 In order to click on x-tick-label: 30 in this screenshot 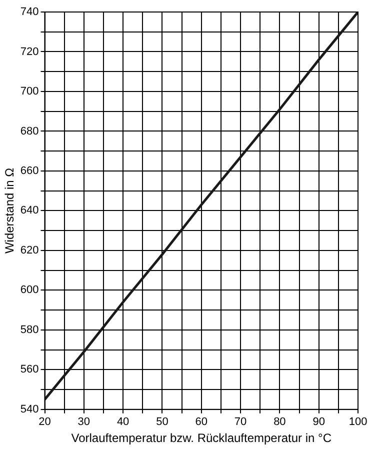, I will do `click(84, 422)`.